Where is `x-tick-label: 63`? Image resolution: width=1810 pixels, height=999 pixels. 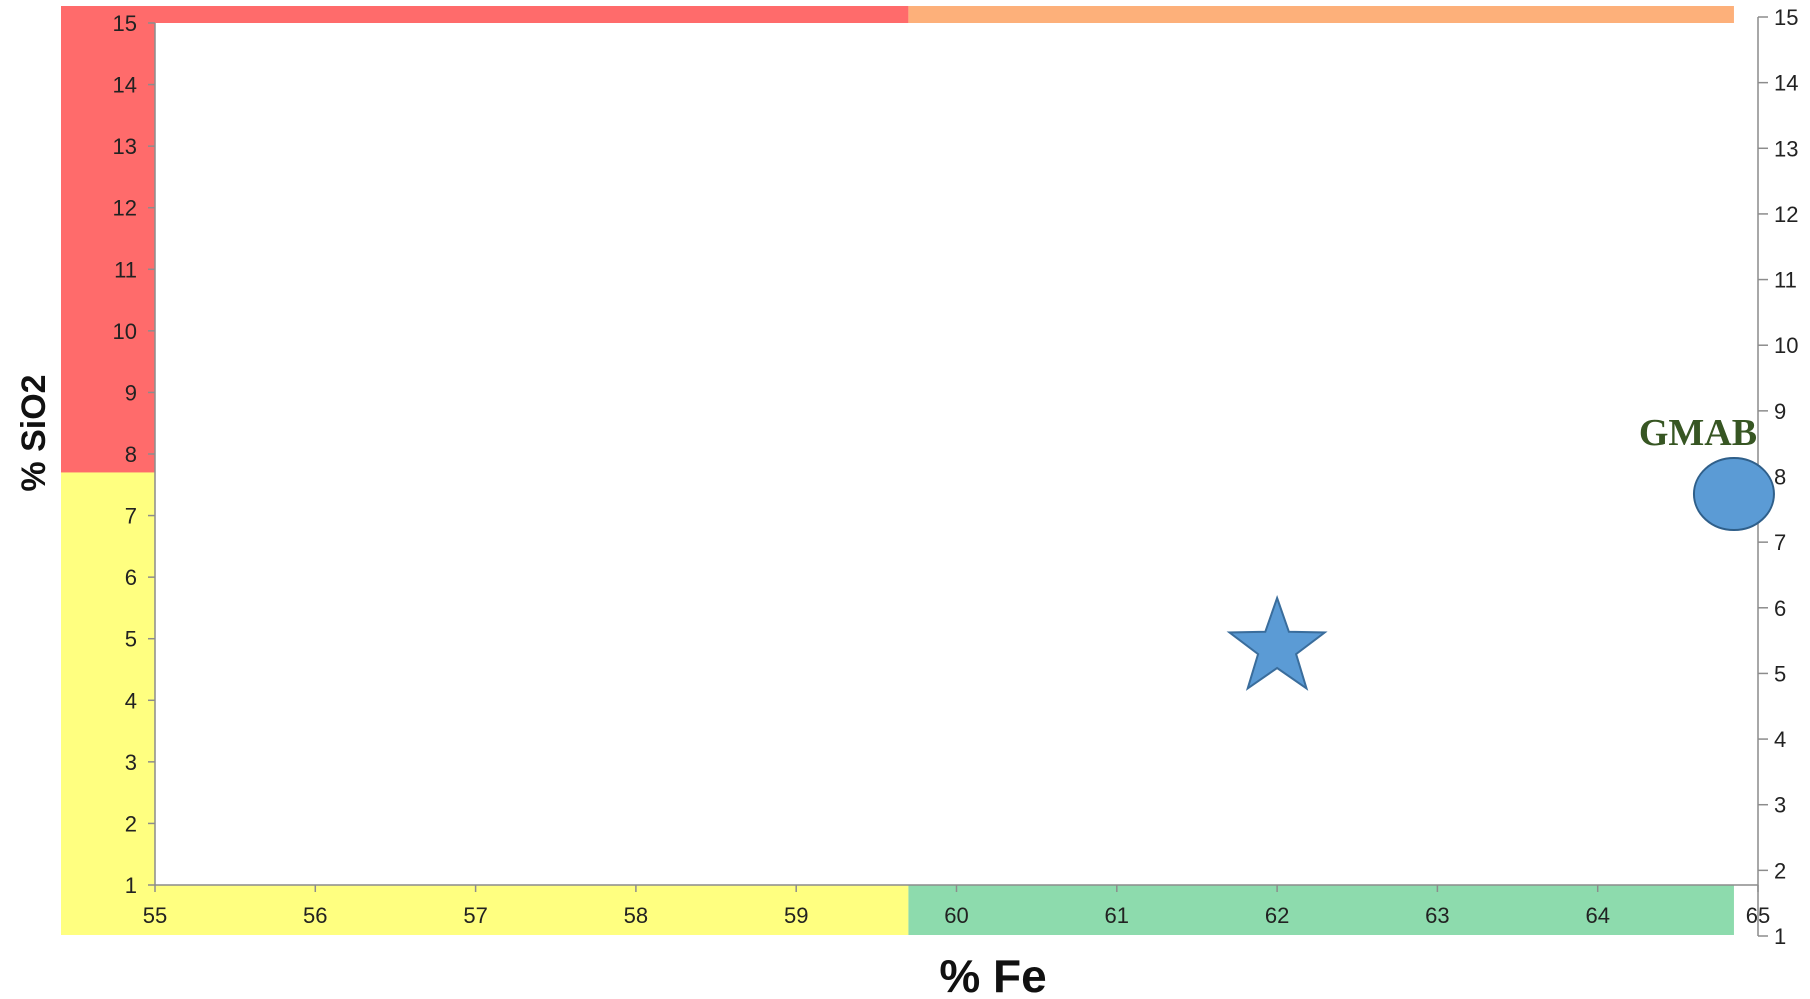
x-tick-label: 63 is located at coordinates (1437, 915).